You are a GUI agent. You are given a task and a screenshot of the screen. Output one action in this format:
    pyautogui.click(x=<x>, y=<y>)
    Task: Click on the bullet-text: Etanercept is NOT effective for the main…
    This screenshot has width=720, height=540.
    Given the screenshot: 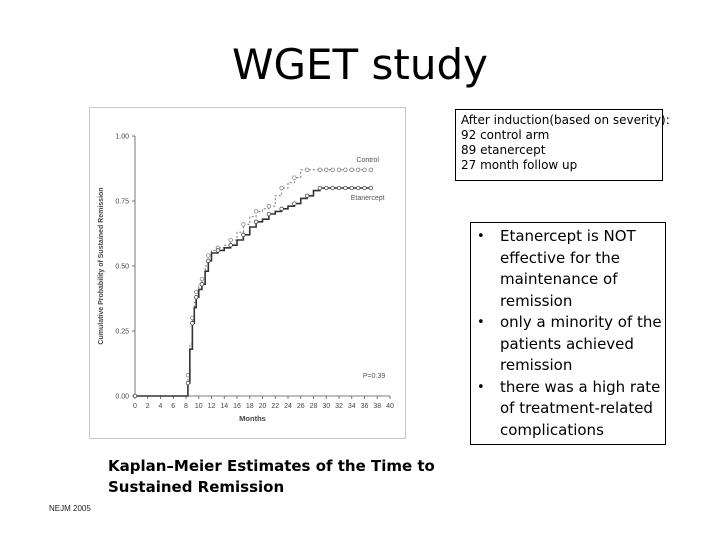 What is the action you would take?
    pyautogui.click(x=568, y=268)
    